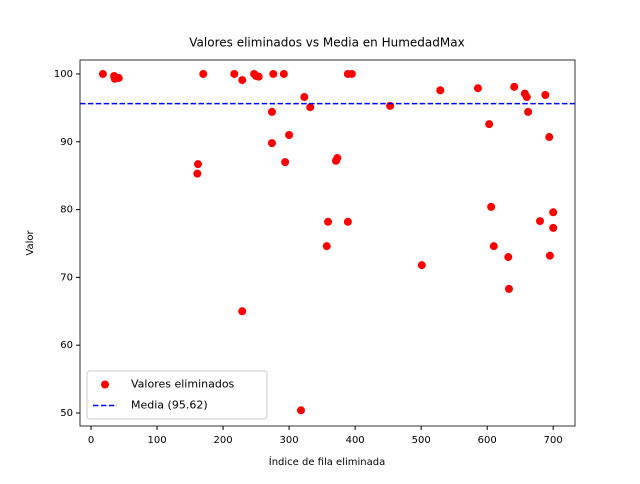  I want to click on x-axis-label: Índice de fila eliminada, so click(327, 461).